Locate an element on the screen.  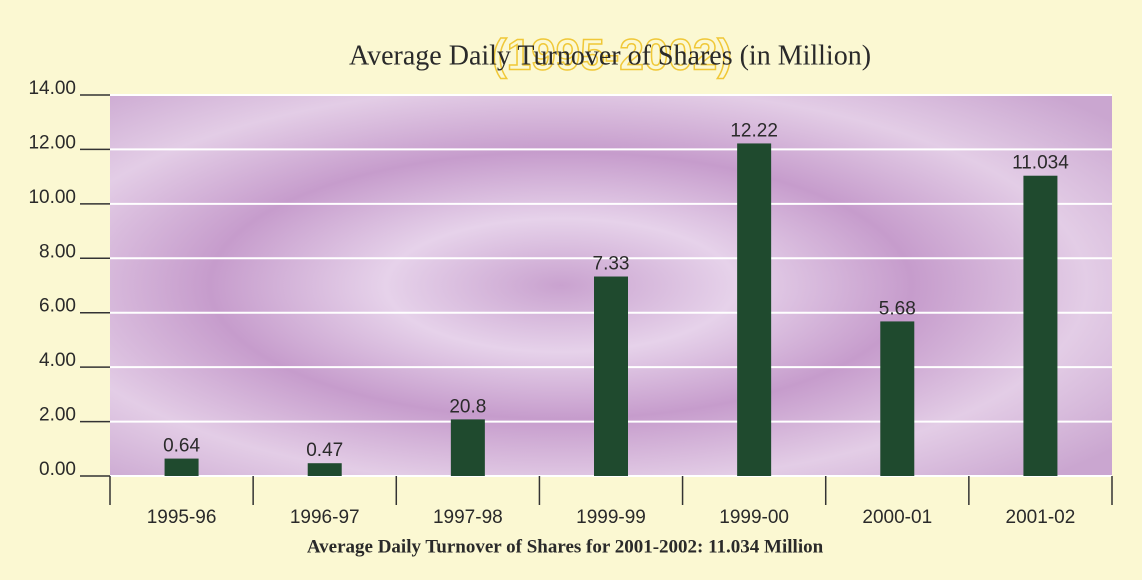
x-tick-label: 2001-02 is located at coordinates (1041, 517).